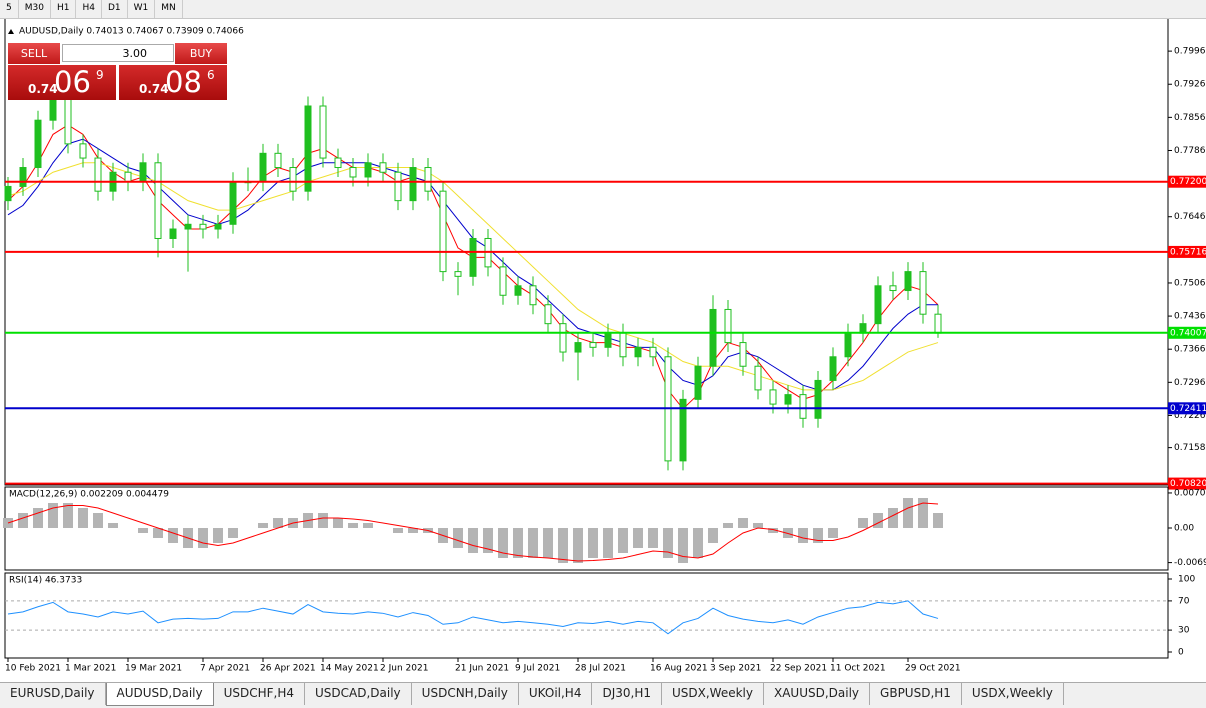  What do you see at coordinates (465, 694) in the screenshot?
I see `chart-tab: USDCNH,Daily` at bounding box center [465, 694].